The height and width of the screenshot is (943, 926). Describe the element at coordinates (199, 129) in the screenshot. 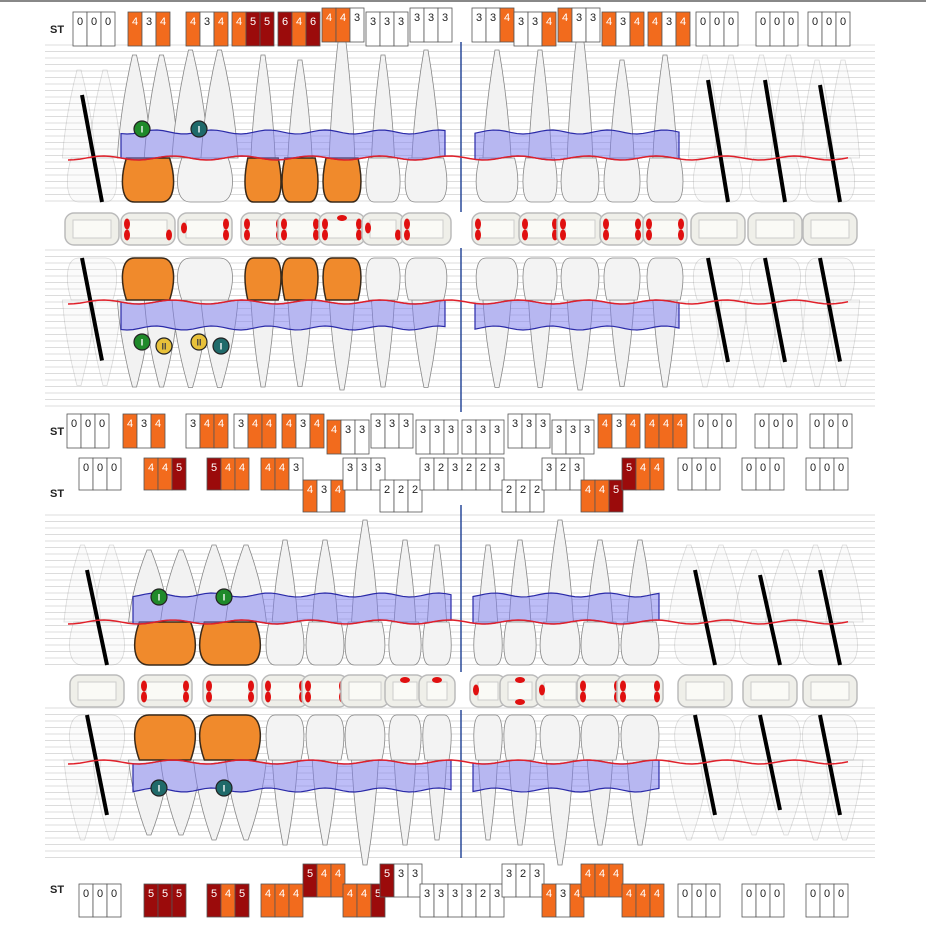

I see `upper-buccal-implant_teal-marker: I` at that location.